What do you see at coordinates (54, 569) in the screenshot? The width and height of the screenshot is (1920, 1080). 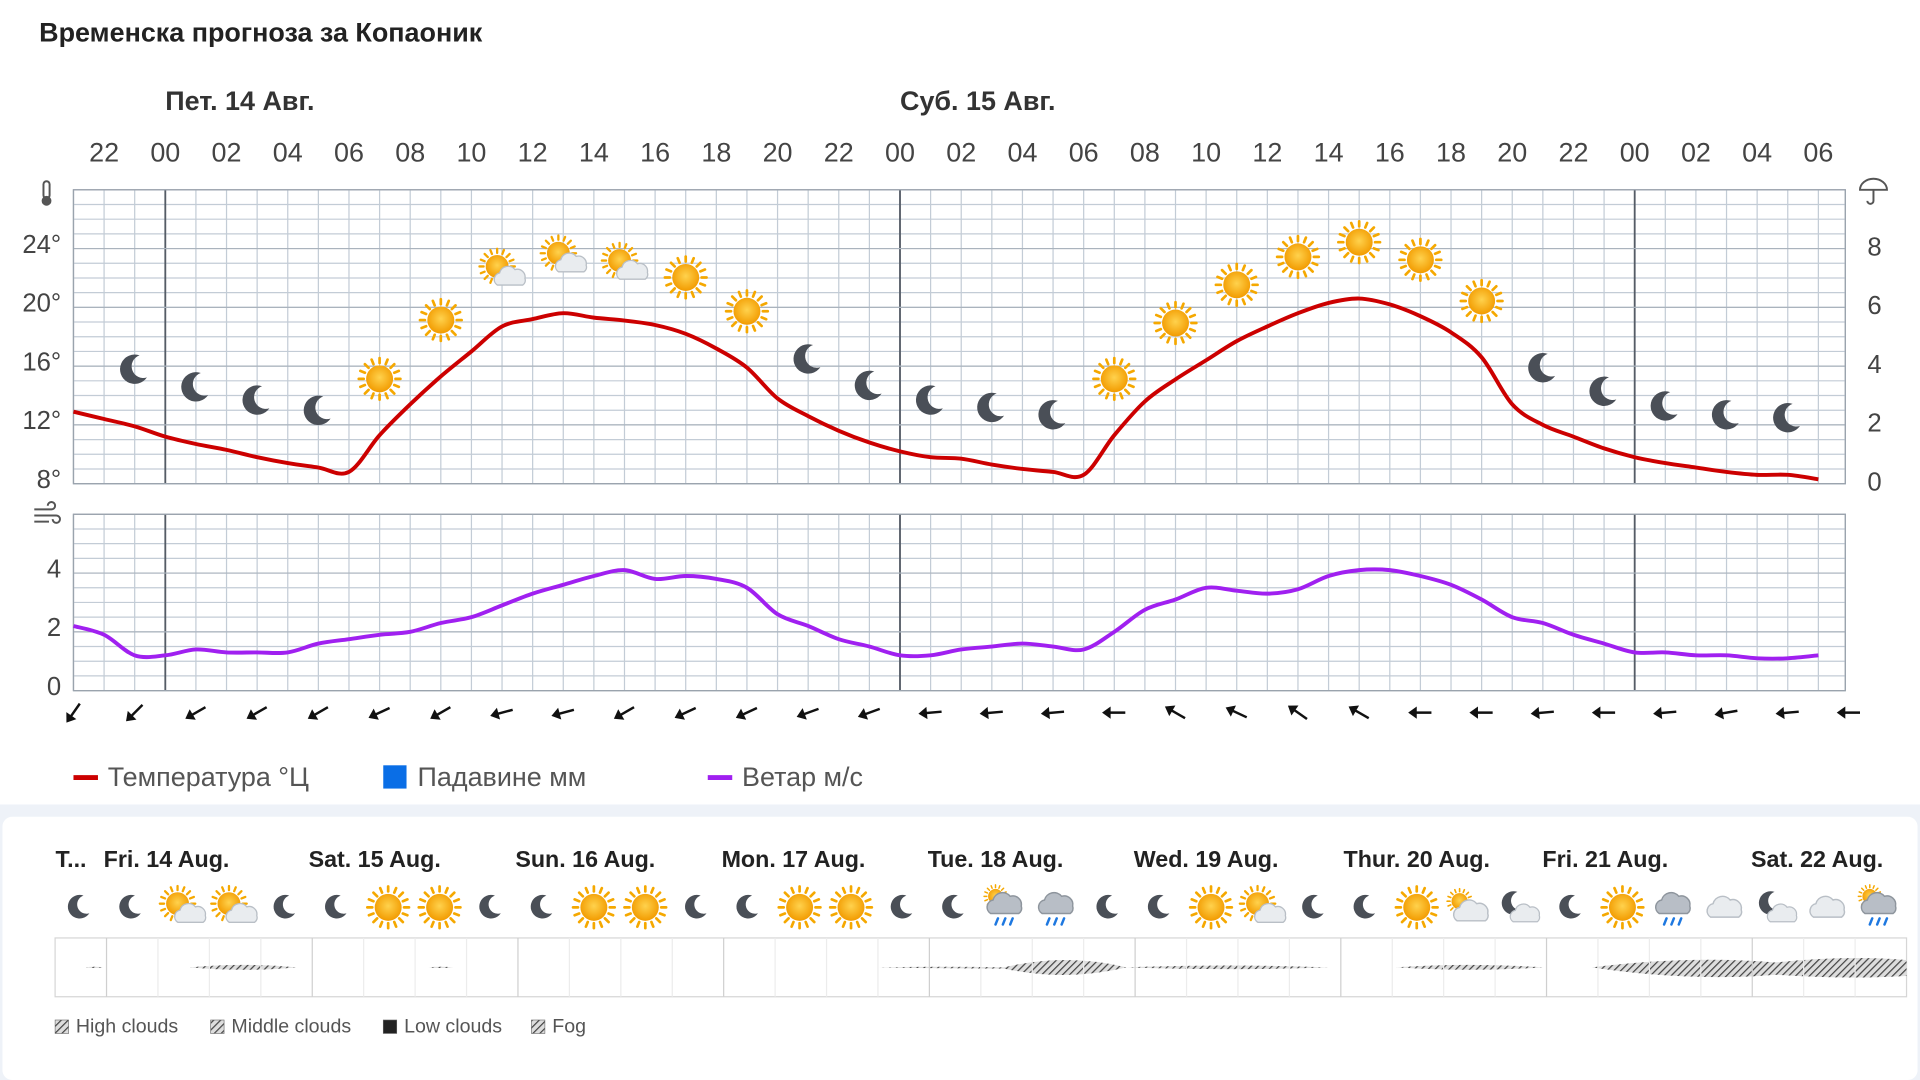 I see `y-tick-label: 4` at bounding box center [54, 569].